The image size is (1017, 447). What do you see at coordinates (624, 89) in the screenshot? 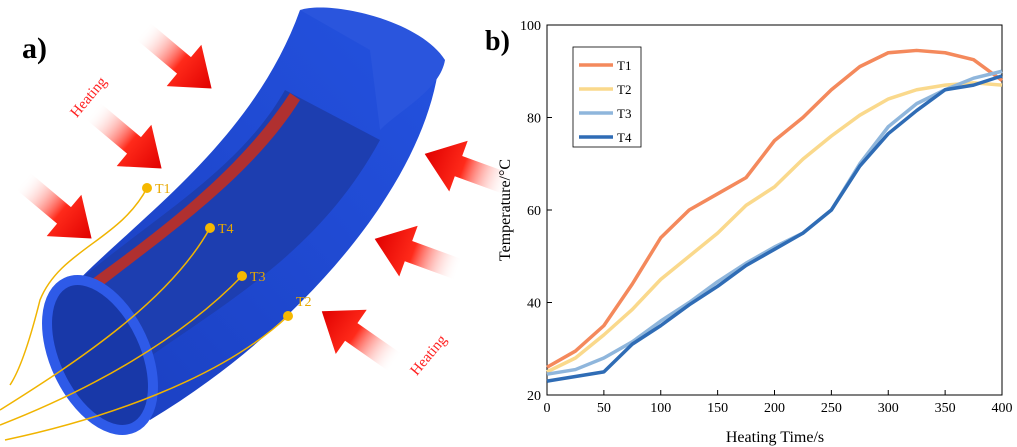
I see `legend-label: T2` at bounding box center [624, 89].